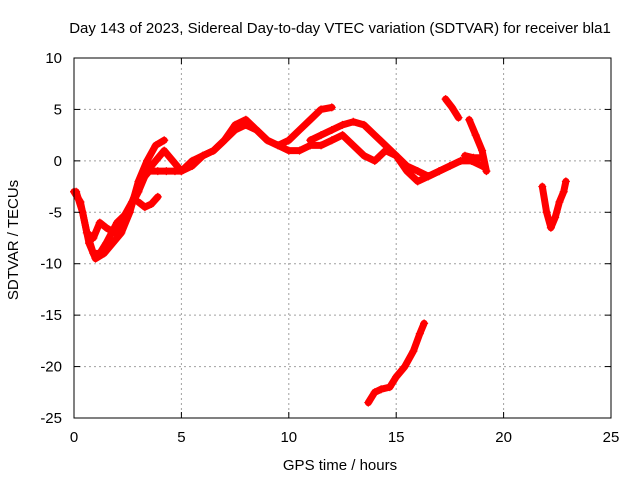 The height and width of the screenshot is (480, 640). Describe the element at coordinates (51, 418) in the screenshot. I see `y-tick-label: -25` at that location.